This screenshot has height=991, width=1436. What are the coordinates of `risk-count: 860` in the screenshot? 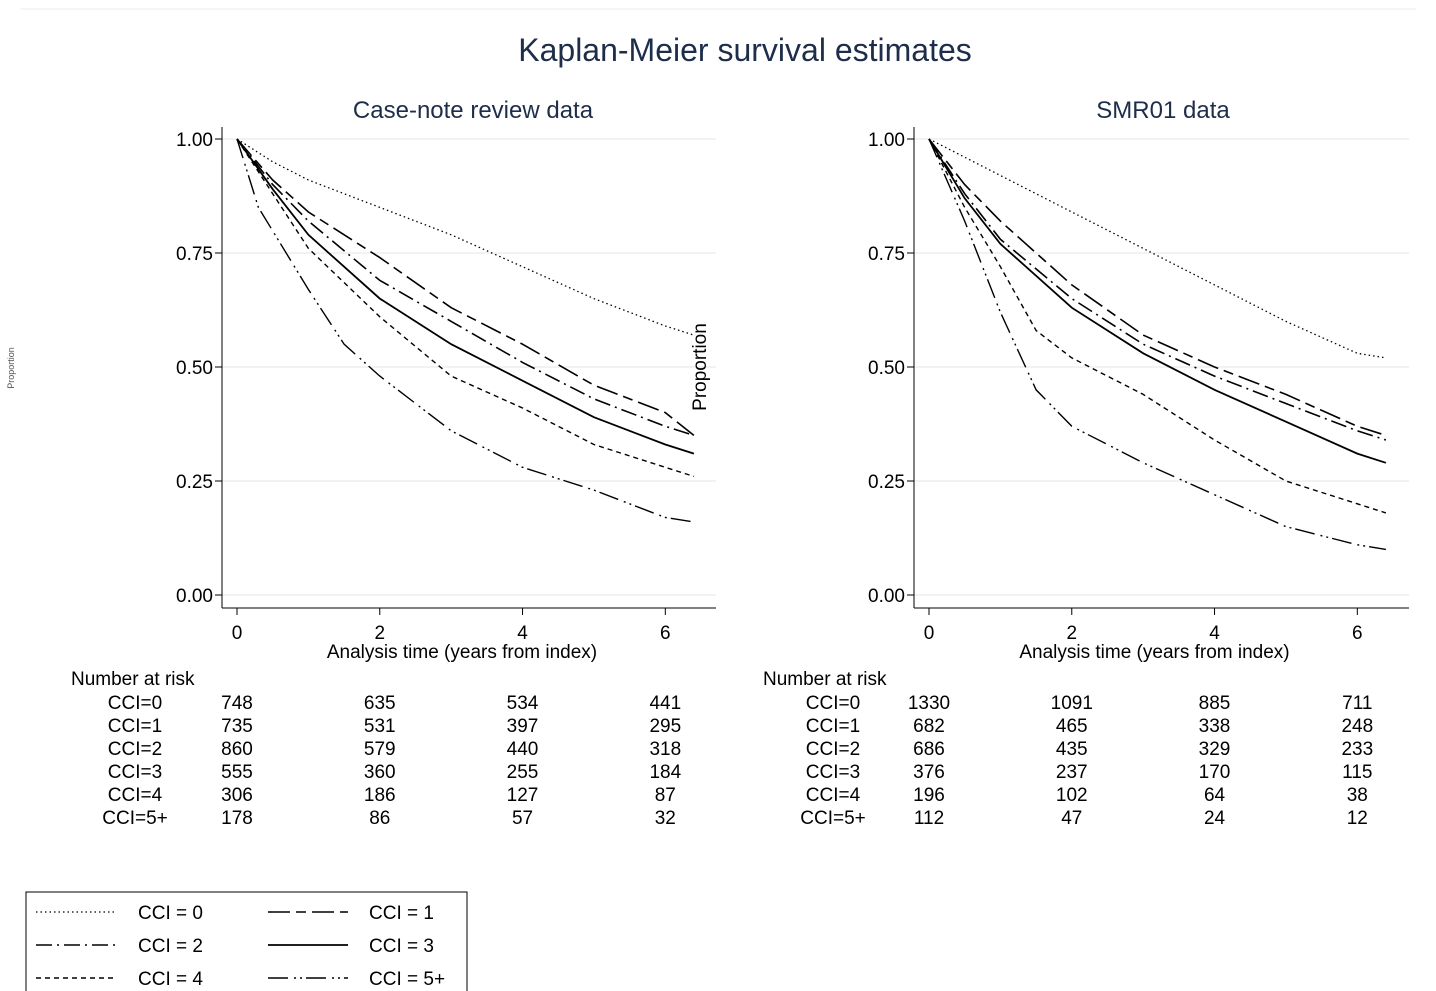 It's located at (237, 749).